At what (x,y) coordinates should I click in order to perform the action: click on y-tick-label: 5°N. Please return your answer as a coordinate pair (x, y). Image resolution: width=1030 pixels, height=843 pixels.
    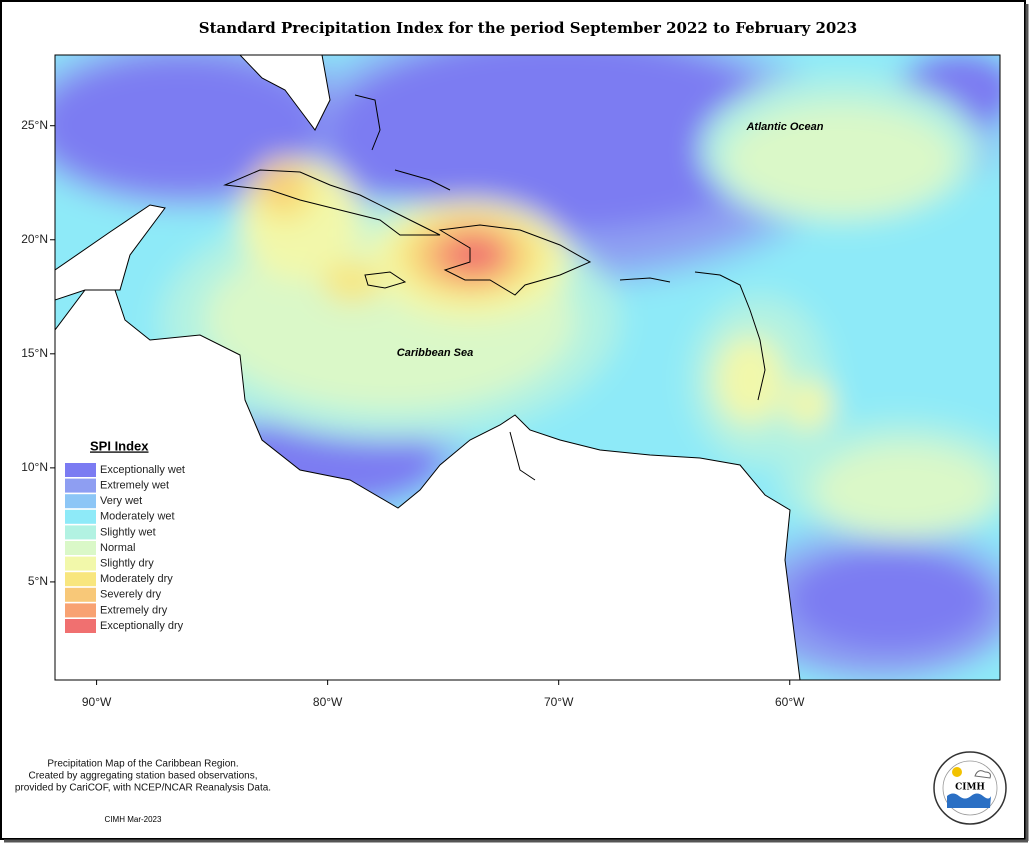
    Looking at the image, I should click on (38, 581).